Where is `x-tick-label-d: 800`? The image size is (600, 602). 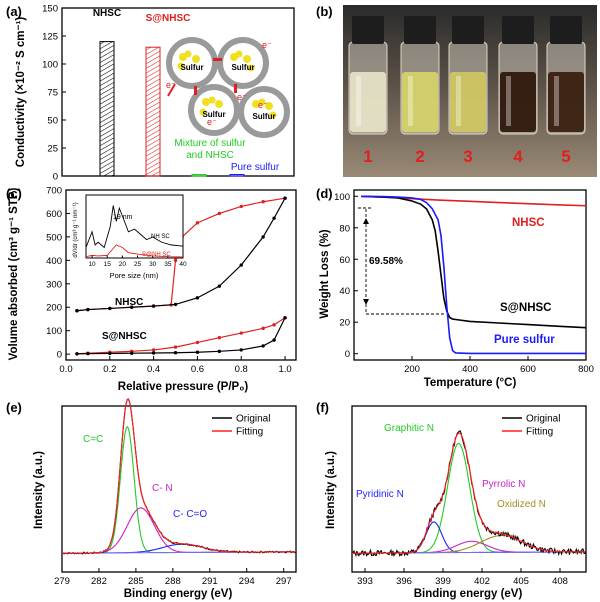 x-tick-label-d: 800 is located at coordinates (586, 369).